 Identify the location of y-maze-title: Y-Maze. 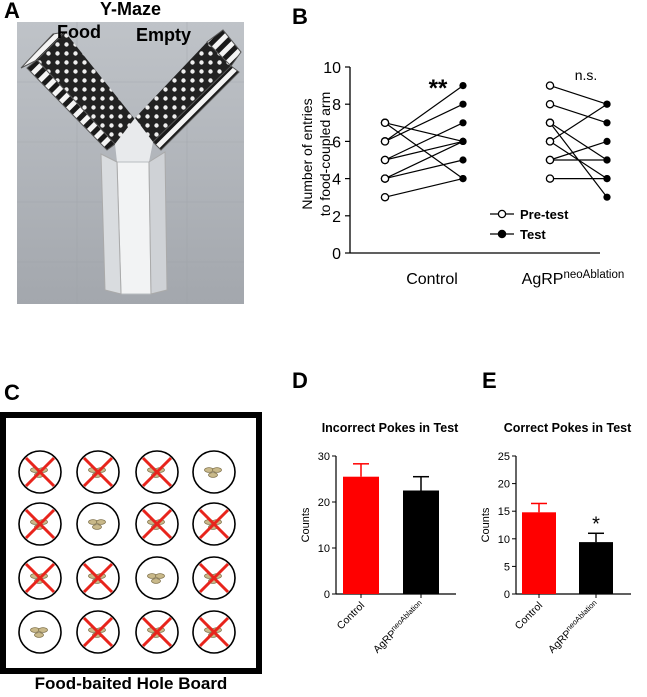
(131, 9).